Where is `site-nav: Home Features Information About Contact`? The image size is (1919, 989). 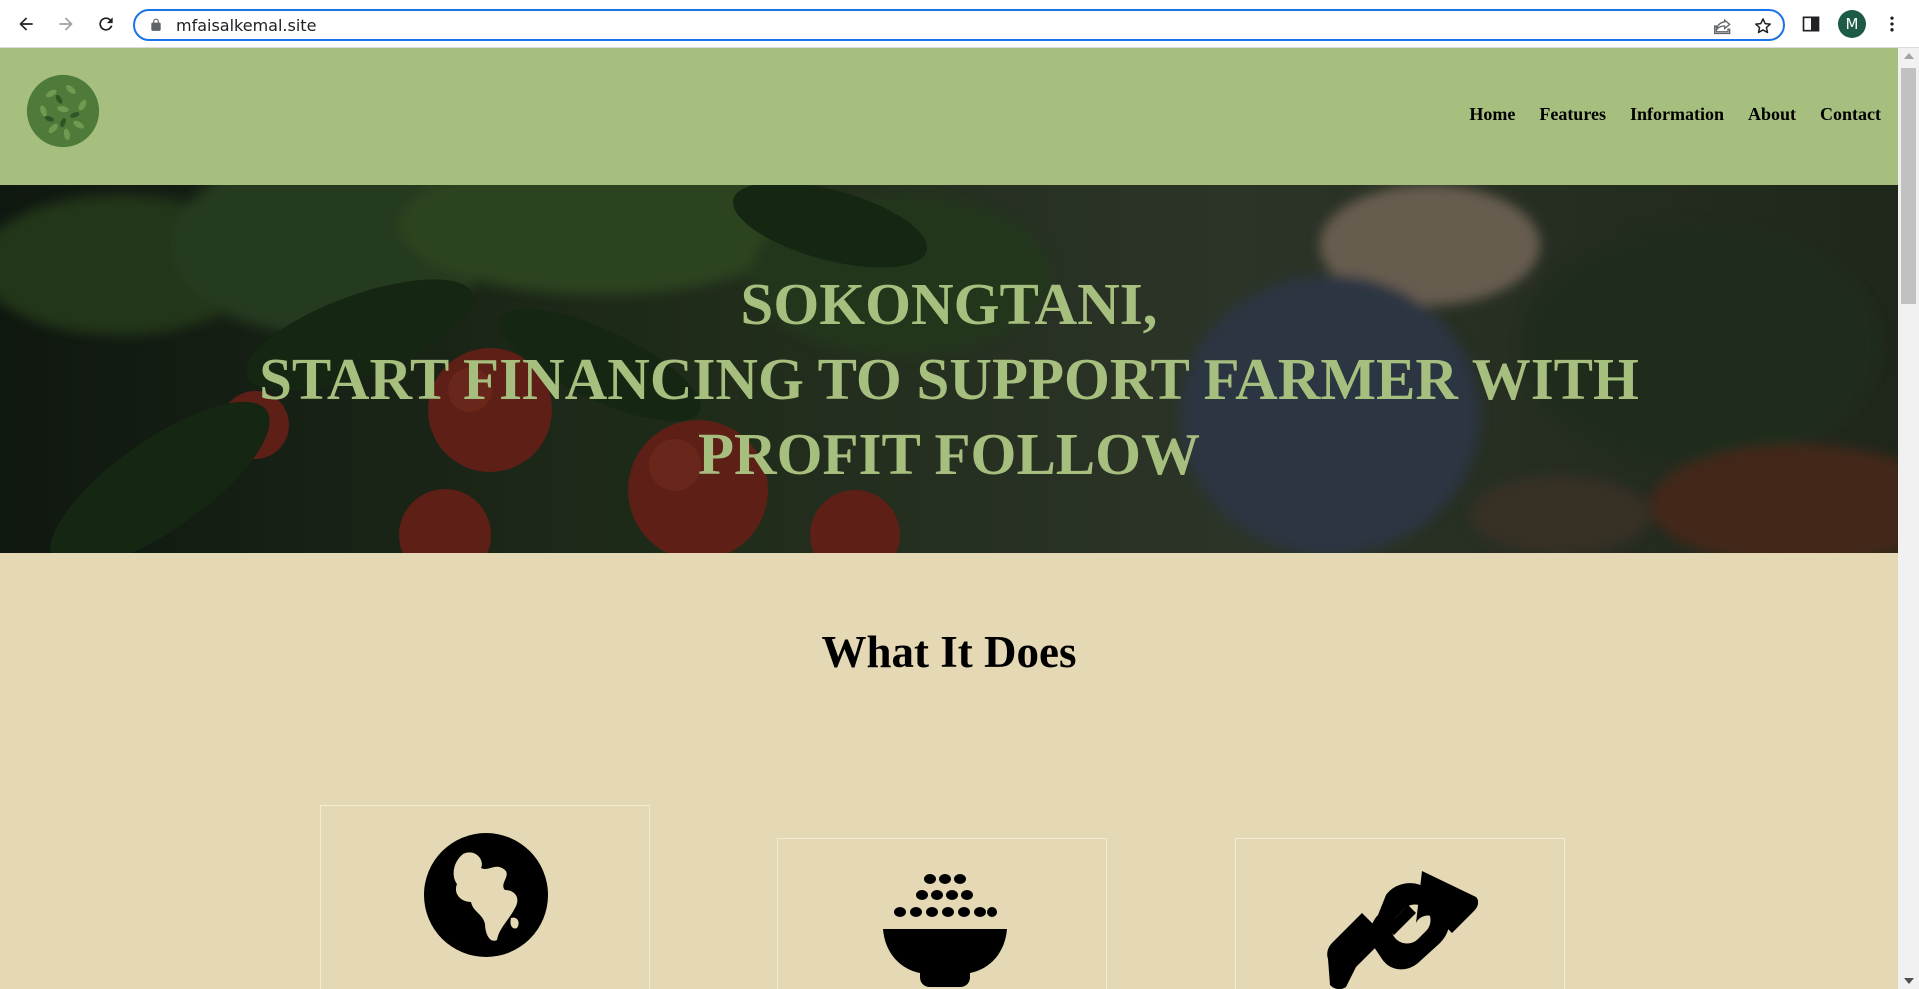 site-nav: Home Features Information About Contact is located at coordinates (1663, 114).